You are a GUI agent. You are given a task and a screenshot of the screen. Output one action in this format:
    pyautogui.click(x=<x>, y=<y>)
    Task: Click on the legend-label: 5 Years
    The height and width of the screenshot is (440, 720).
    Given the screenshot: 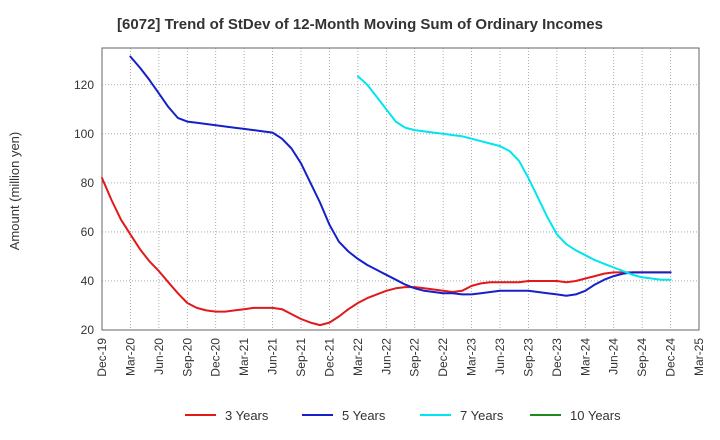 What is the action you would take?
    pyautogui.click(x=364, y=415)
    